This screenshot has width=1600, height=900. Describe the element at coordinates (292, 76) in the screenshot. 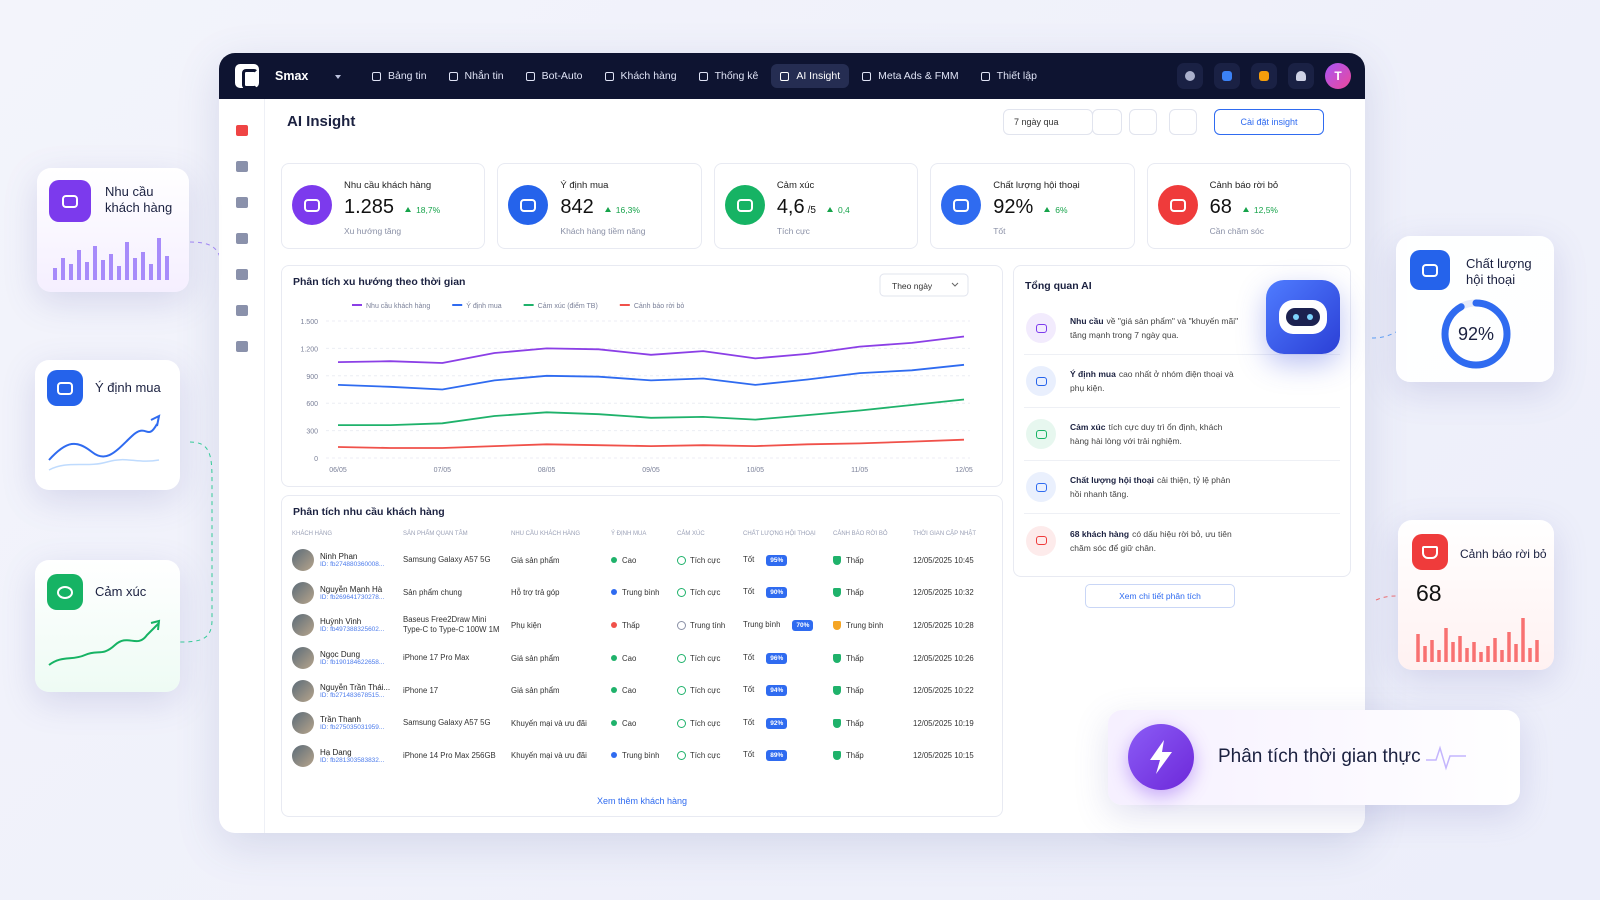

I see `brand: Smax` at that location.